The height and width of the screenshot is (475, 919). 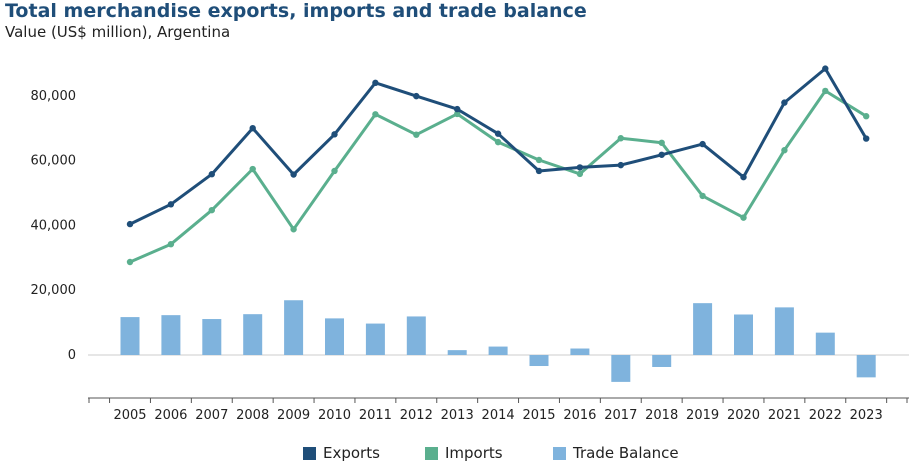 What do you see at coordinates (474, 453) in the screenshot?
I see `legend-label-imports: Imports` at bounding box center [474, 453].